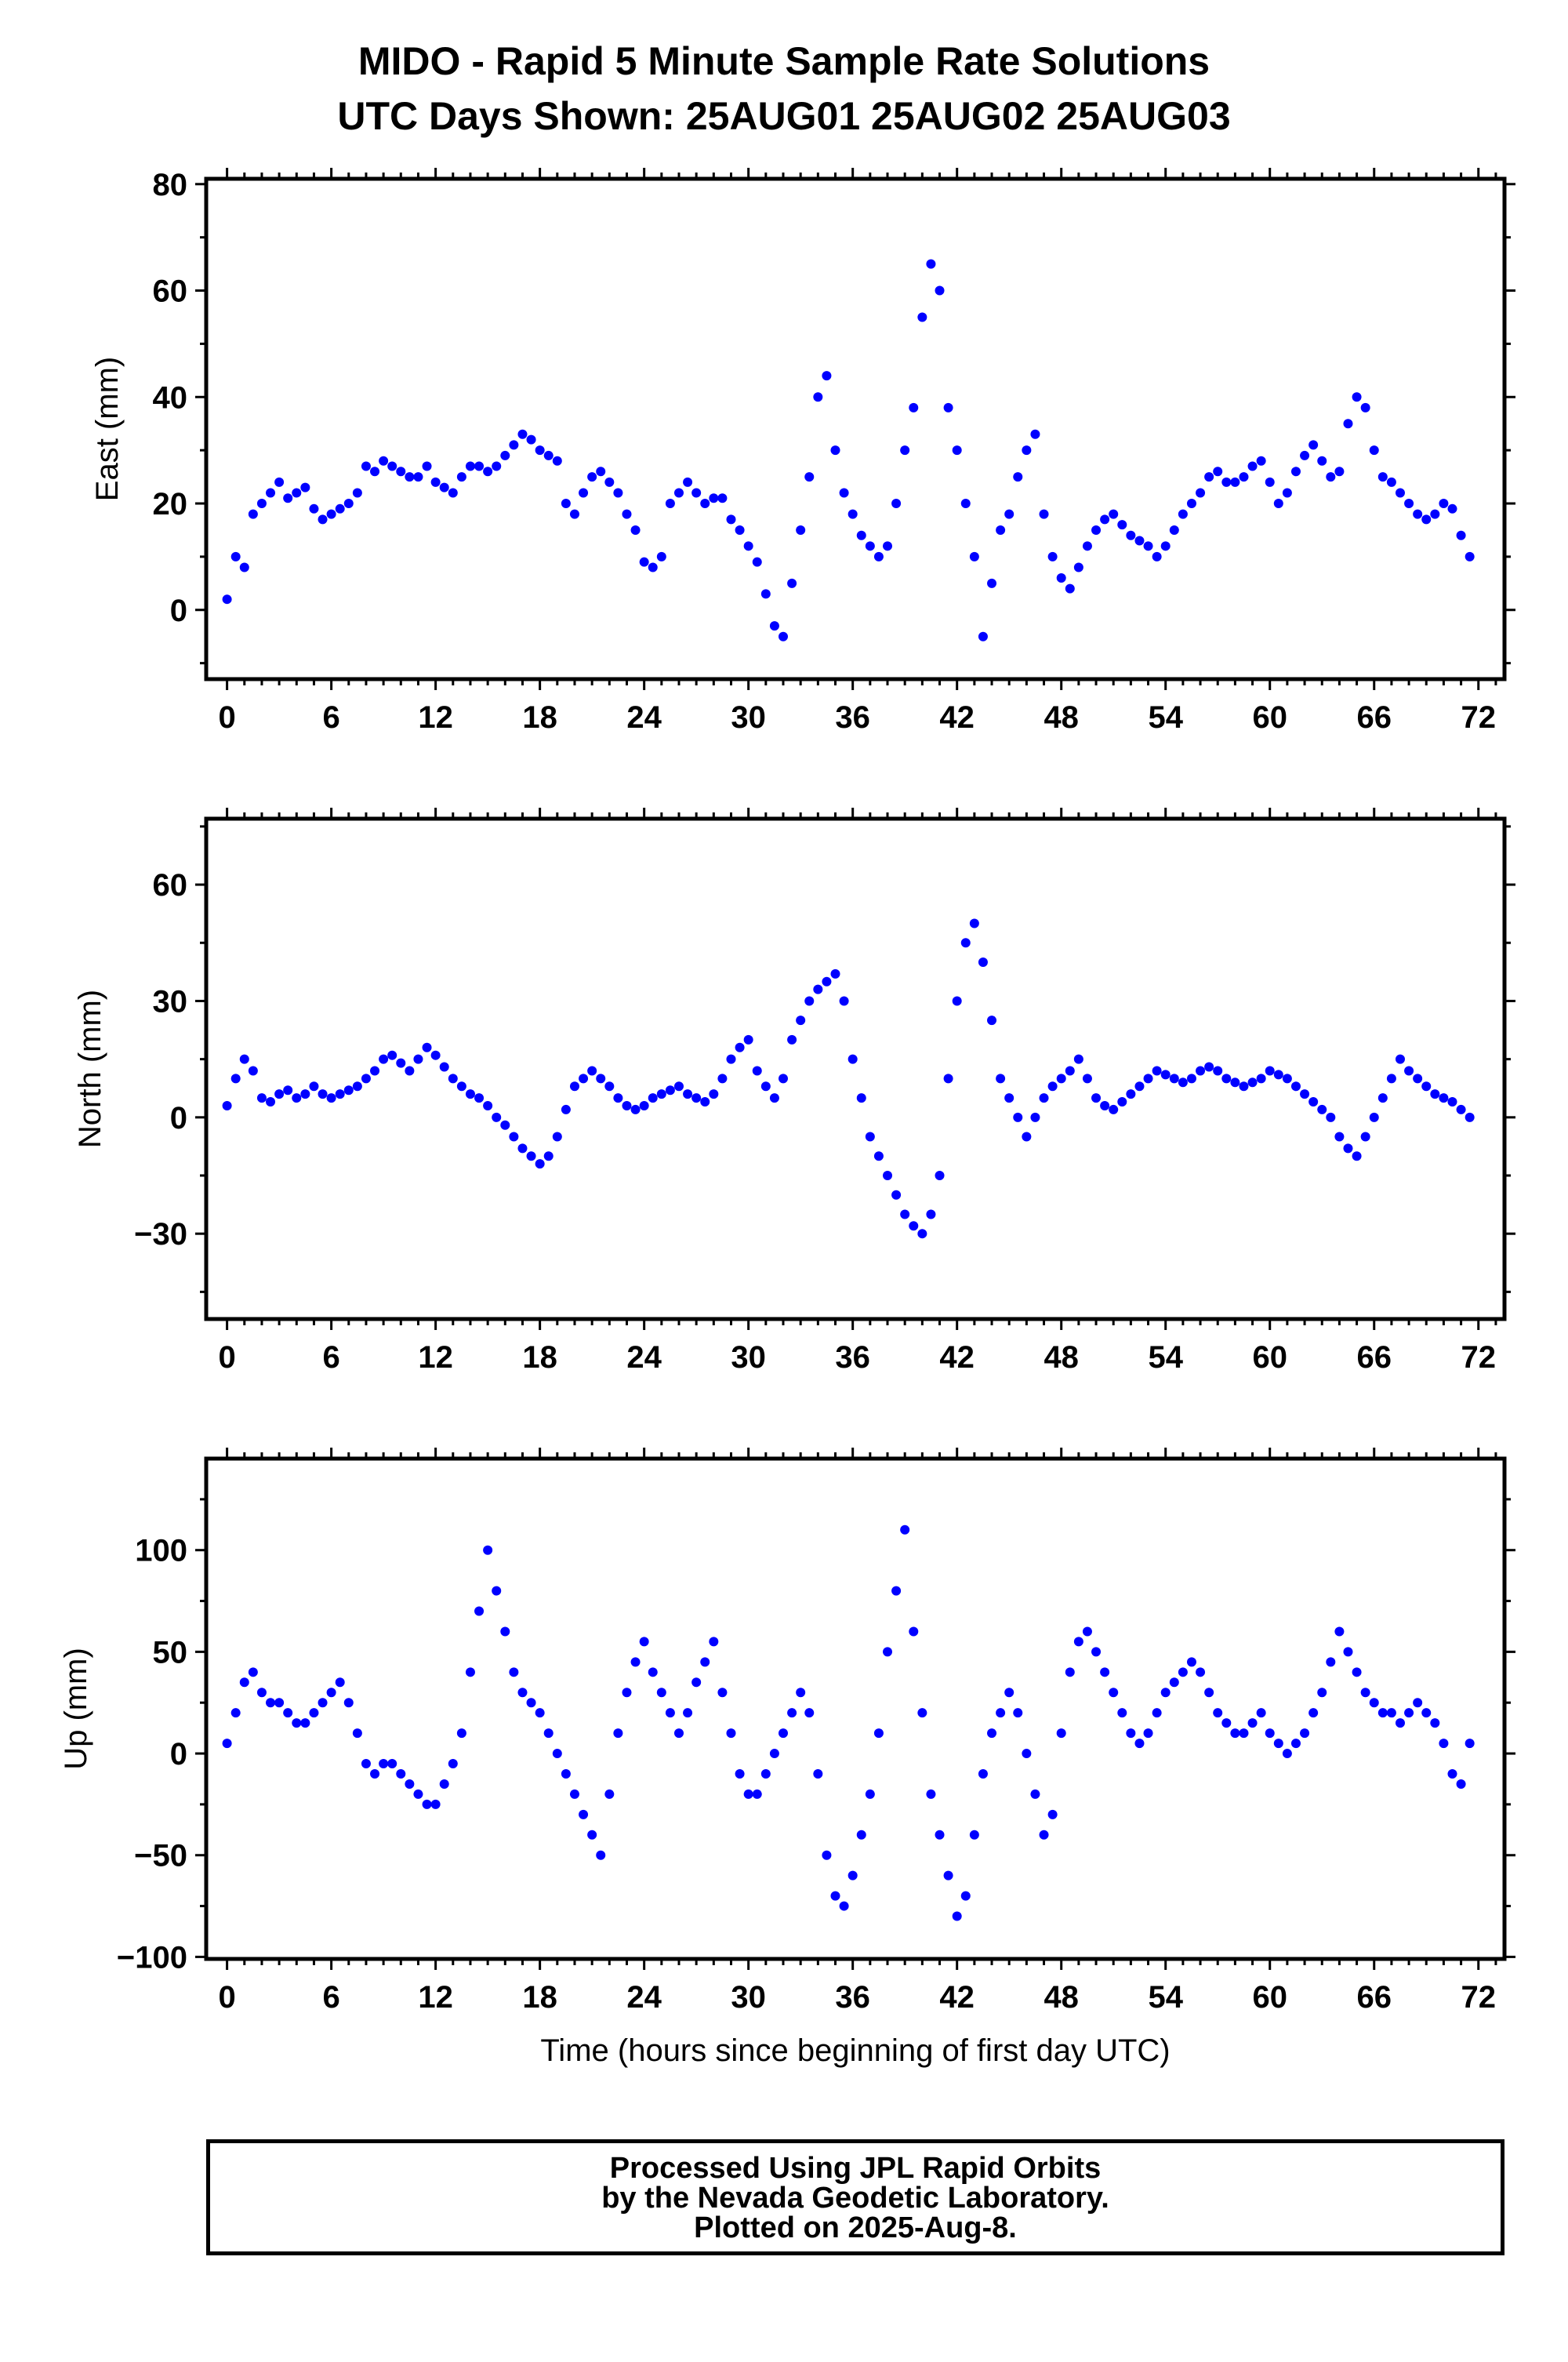  Describe the element at coordinates (644, 717) in the screenshot. I see `x-tick-label: 24` at that location.